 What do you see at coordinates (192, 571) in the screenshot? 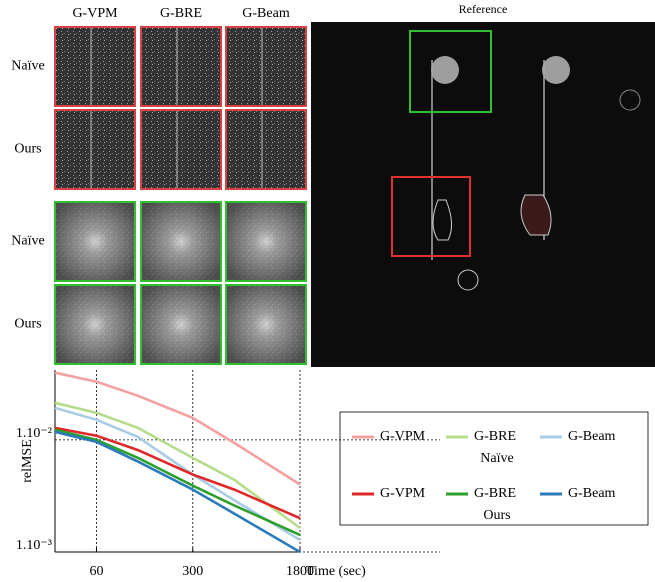
I see `x-tick-label: 300` at bounding box center [192, 571].